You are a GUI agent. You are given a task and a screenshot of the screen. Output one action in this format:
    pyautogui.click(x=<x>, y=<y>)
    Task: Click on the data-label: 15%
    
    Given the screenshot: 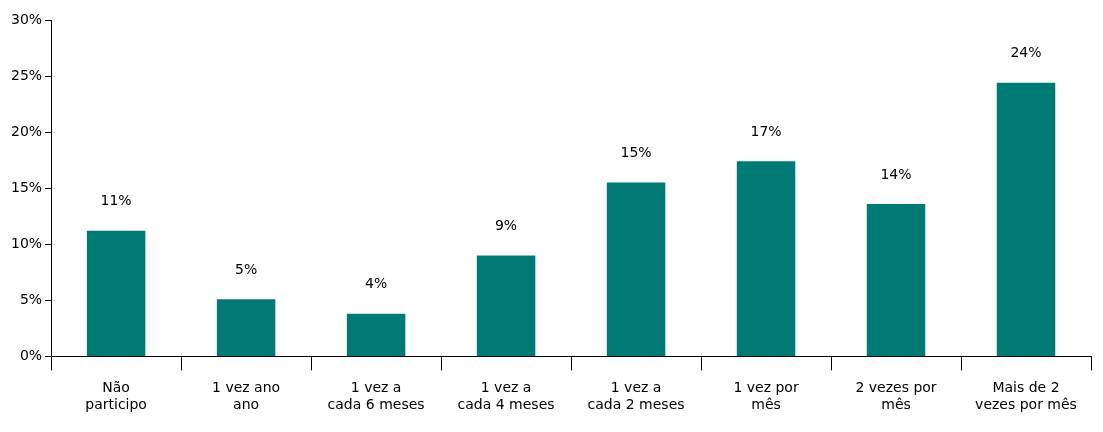 What is the action you would take?
    pyautogui.click(x=636, y=152)
    